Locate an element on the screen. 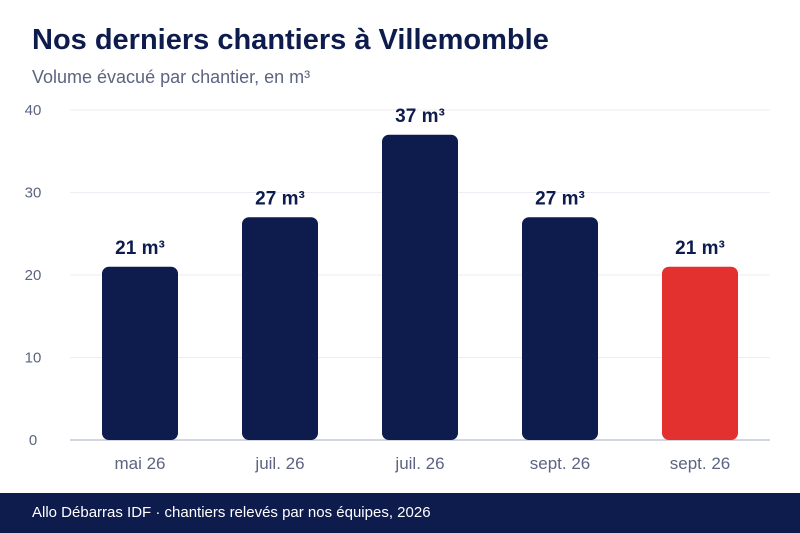 This screenshot has width=800, height=533. y-tick-label: 30 is located at coordinates (33, 193).